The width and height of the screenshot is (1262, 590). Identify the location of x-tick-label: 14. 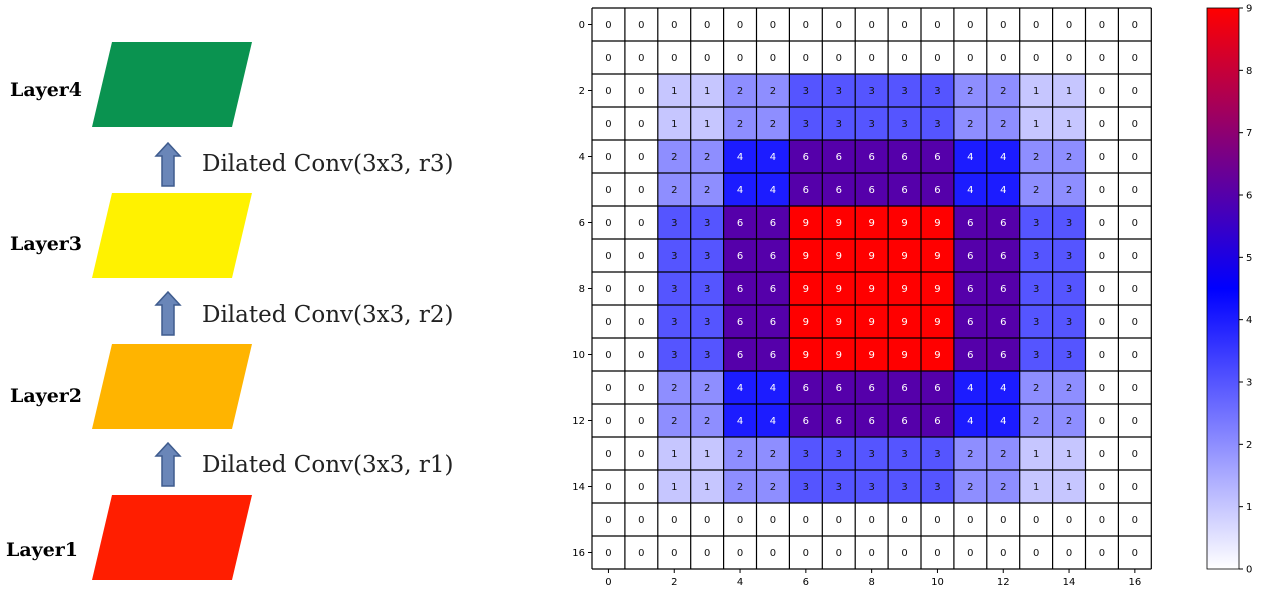
(1069, 582).